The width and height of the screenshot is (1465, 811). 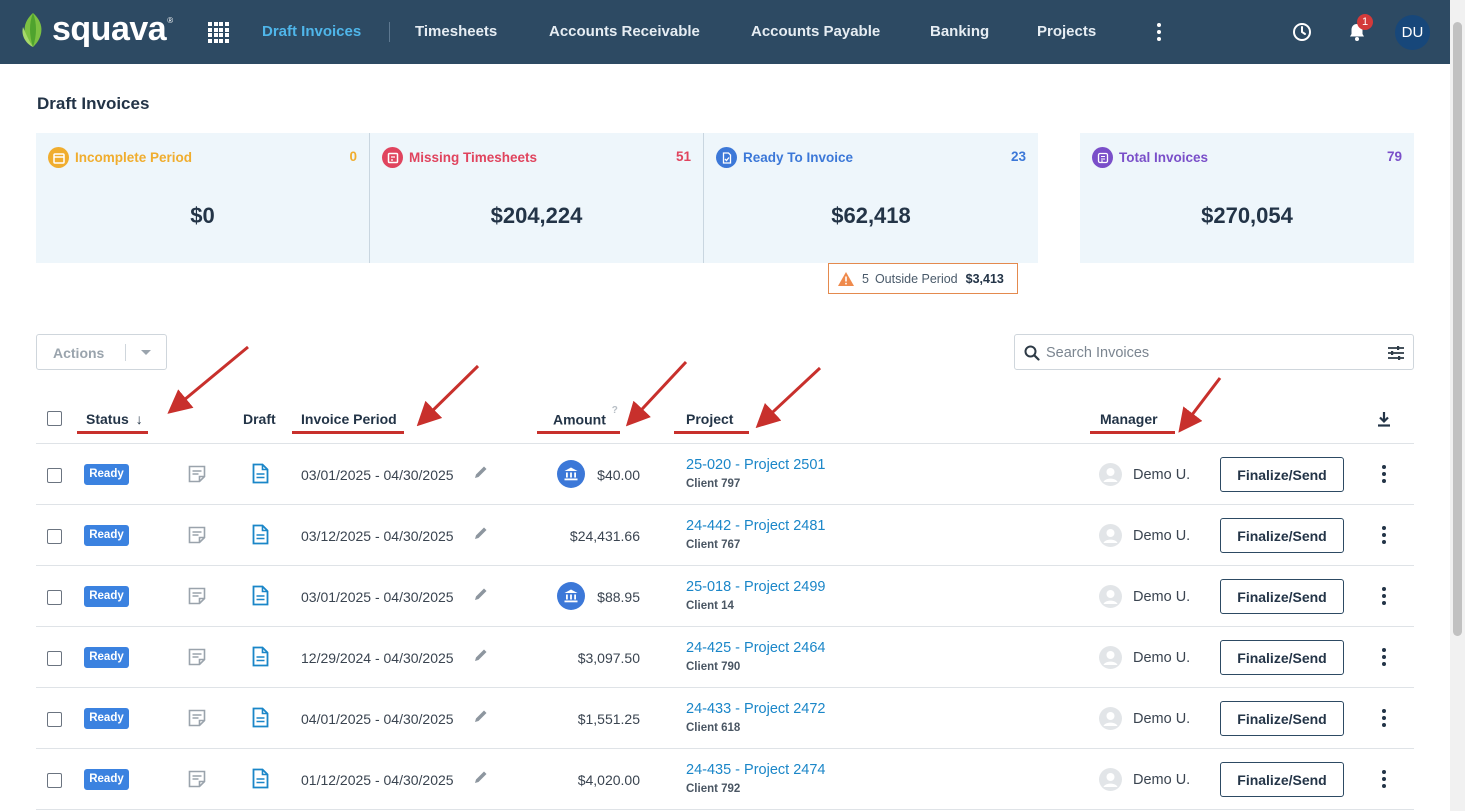 What do you see at coordinates (608, 658) in the screenshot?
I see `invoice-amount: $3,097.50` at bounding box center [608, 658].